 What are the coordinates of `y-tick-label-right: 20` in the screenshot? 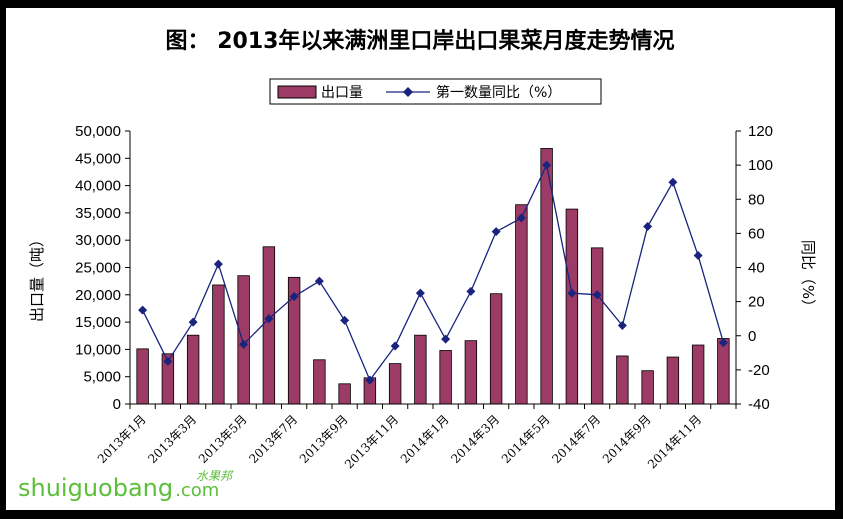 It's located at (756, 302).